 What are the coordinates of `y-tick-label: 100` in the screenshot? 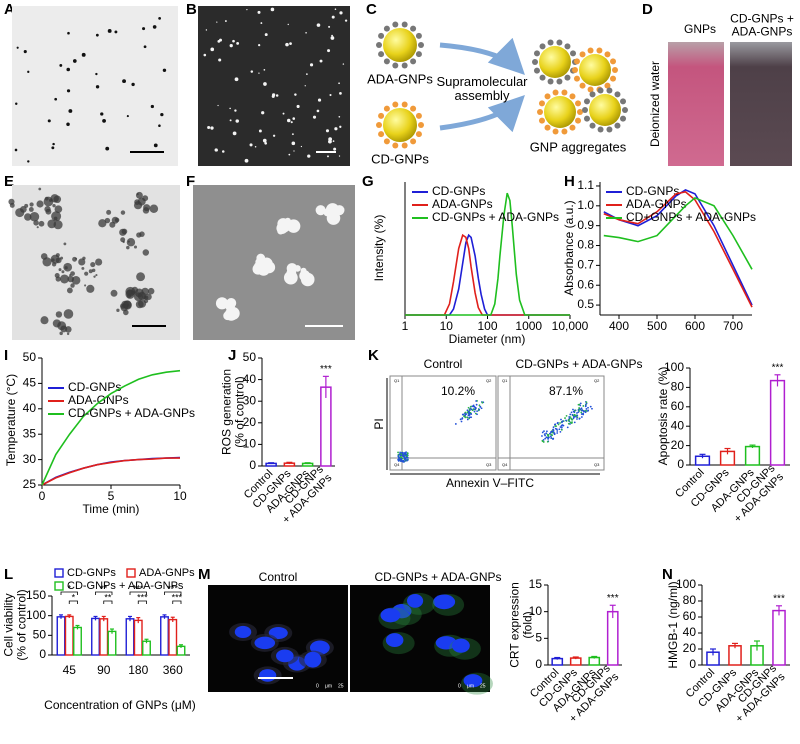 It's located at (686, 584).